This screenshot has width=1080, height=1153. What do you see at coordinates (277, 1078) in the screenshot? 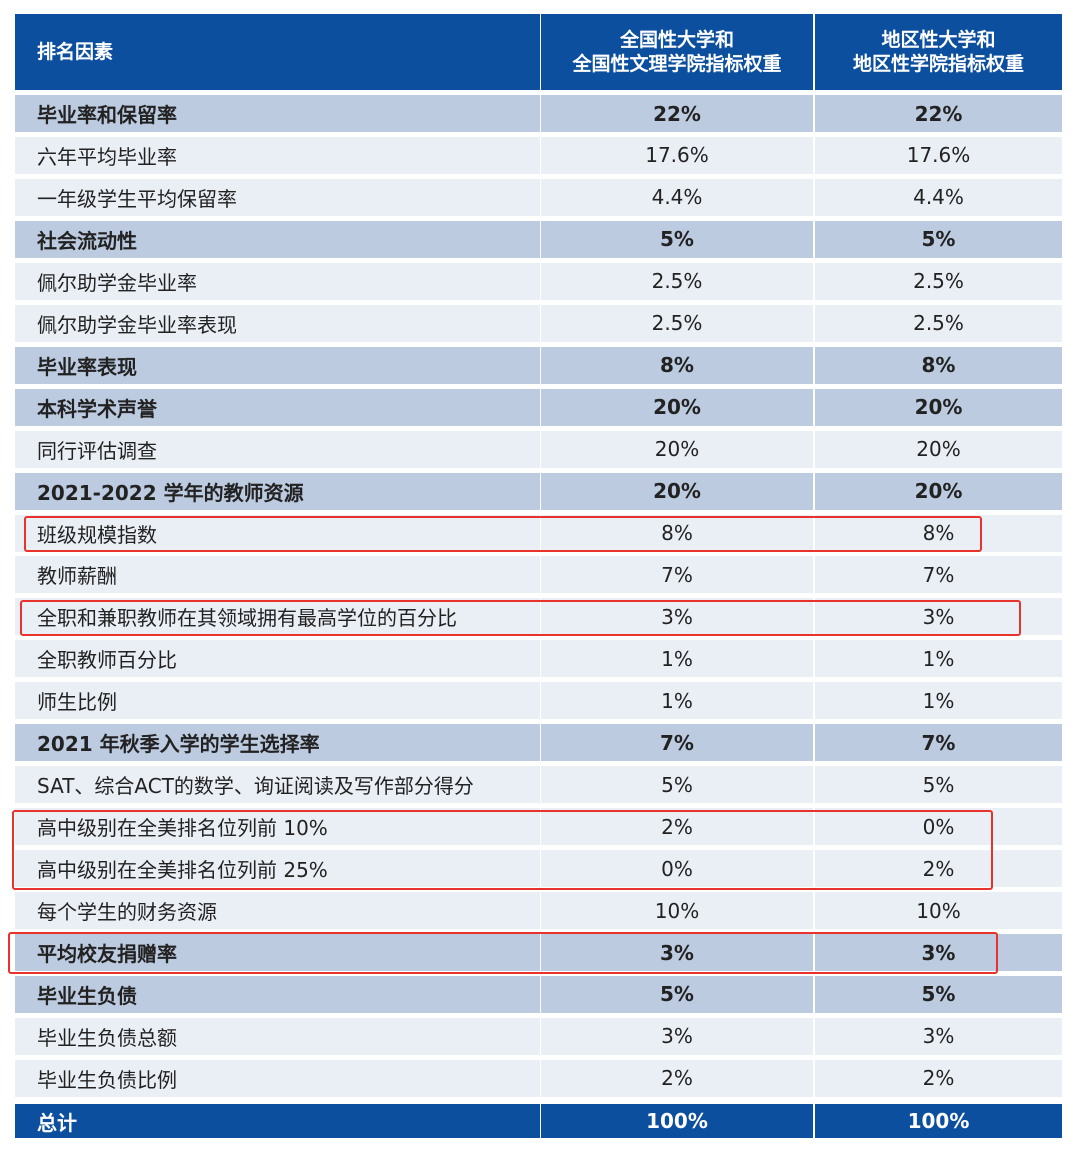
I see `cell: 毕业生负债比例` at bounding box center [277, 1078].